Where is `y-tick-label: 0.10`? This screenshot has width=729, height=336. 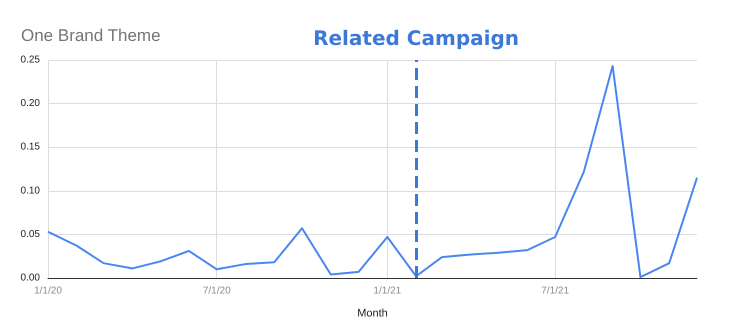
y-tick-label: 0.10 is located at coordinates (30, 190).